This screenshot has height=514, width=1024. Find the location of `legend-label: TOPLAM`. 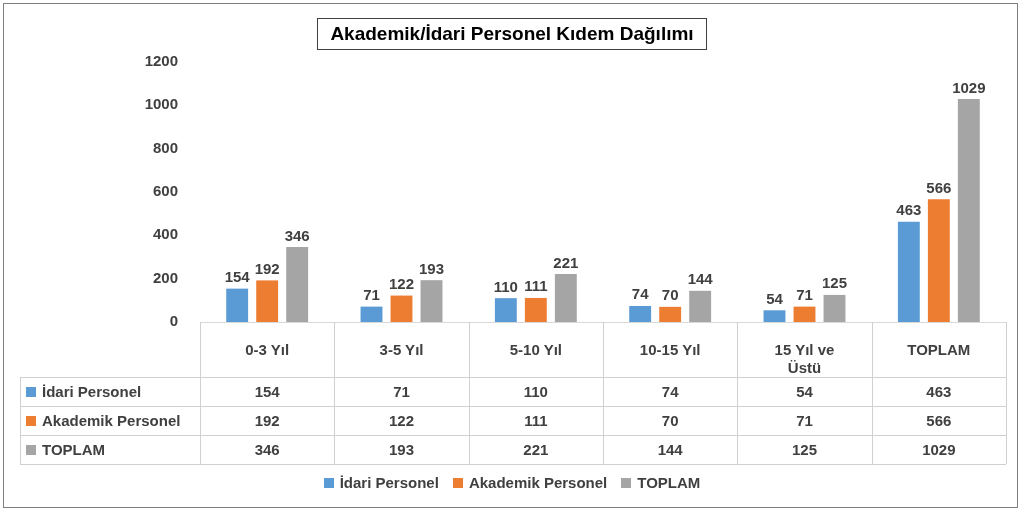

legend-label: TOPLAM is located at coordinates (669, 482).